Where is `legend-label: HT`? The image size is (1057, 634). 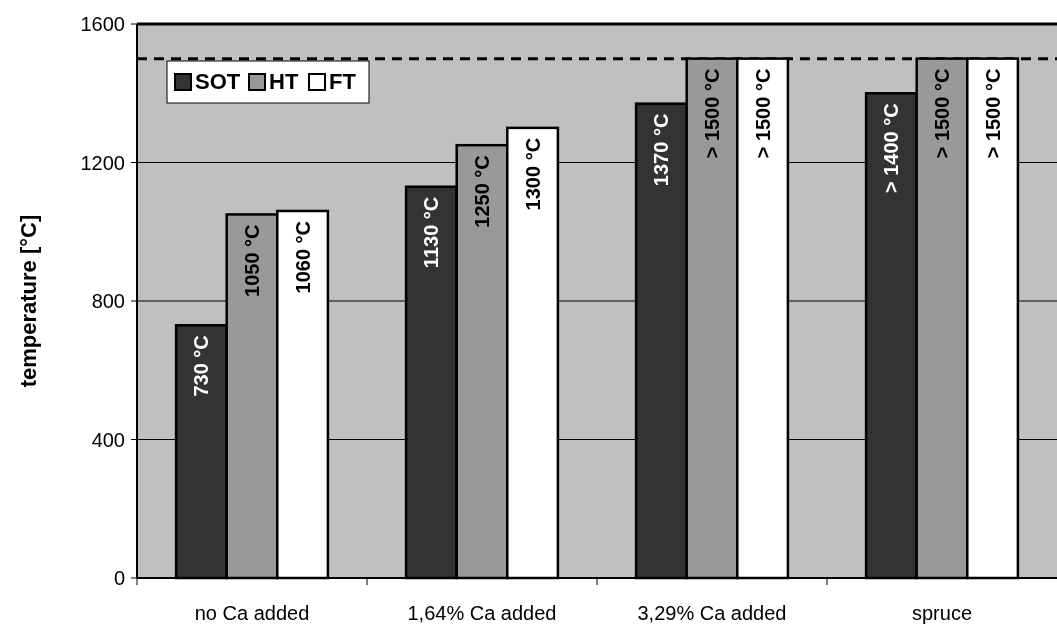 legend-label: HT is located at coordinates (284, 81).